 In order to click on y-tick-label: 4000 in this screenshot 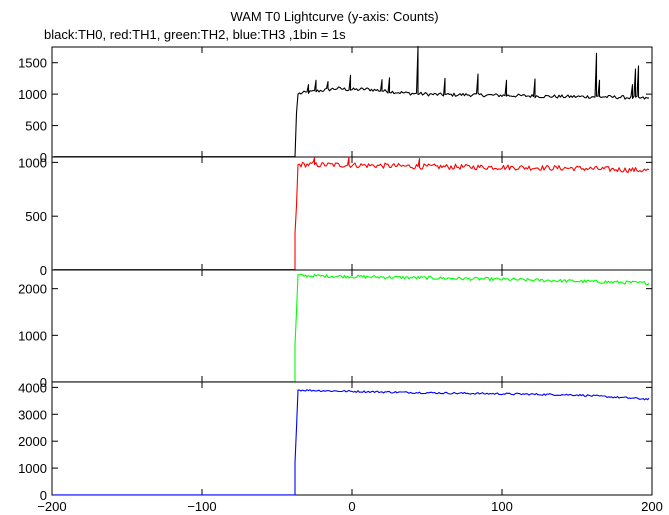, I will do `click(32, 387)`.